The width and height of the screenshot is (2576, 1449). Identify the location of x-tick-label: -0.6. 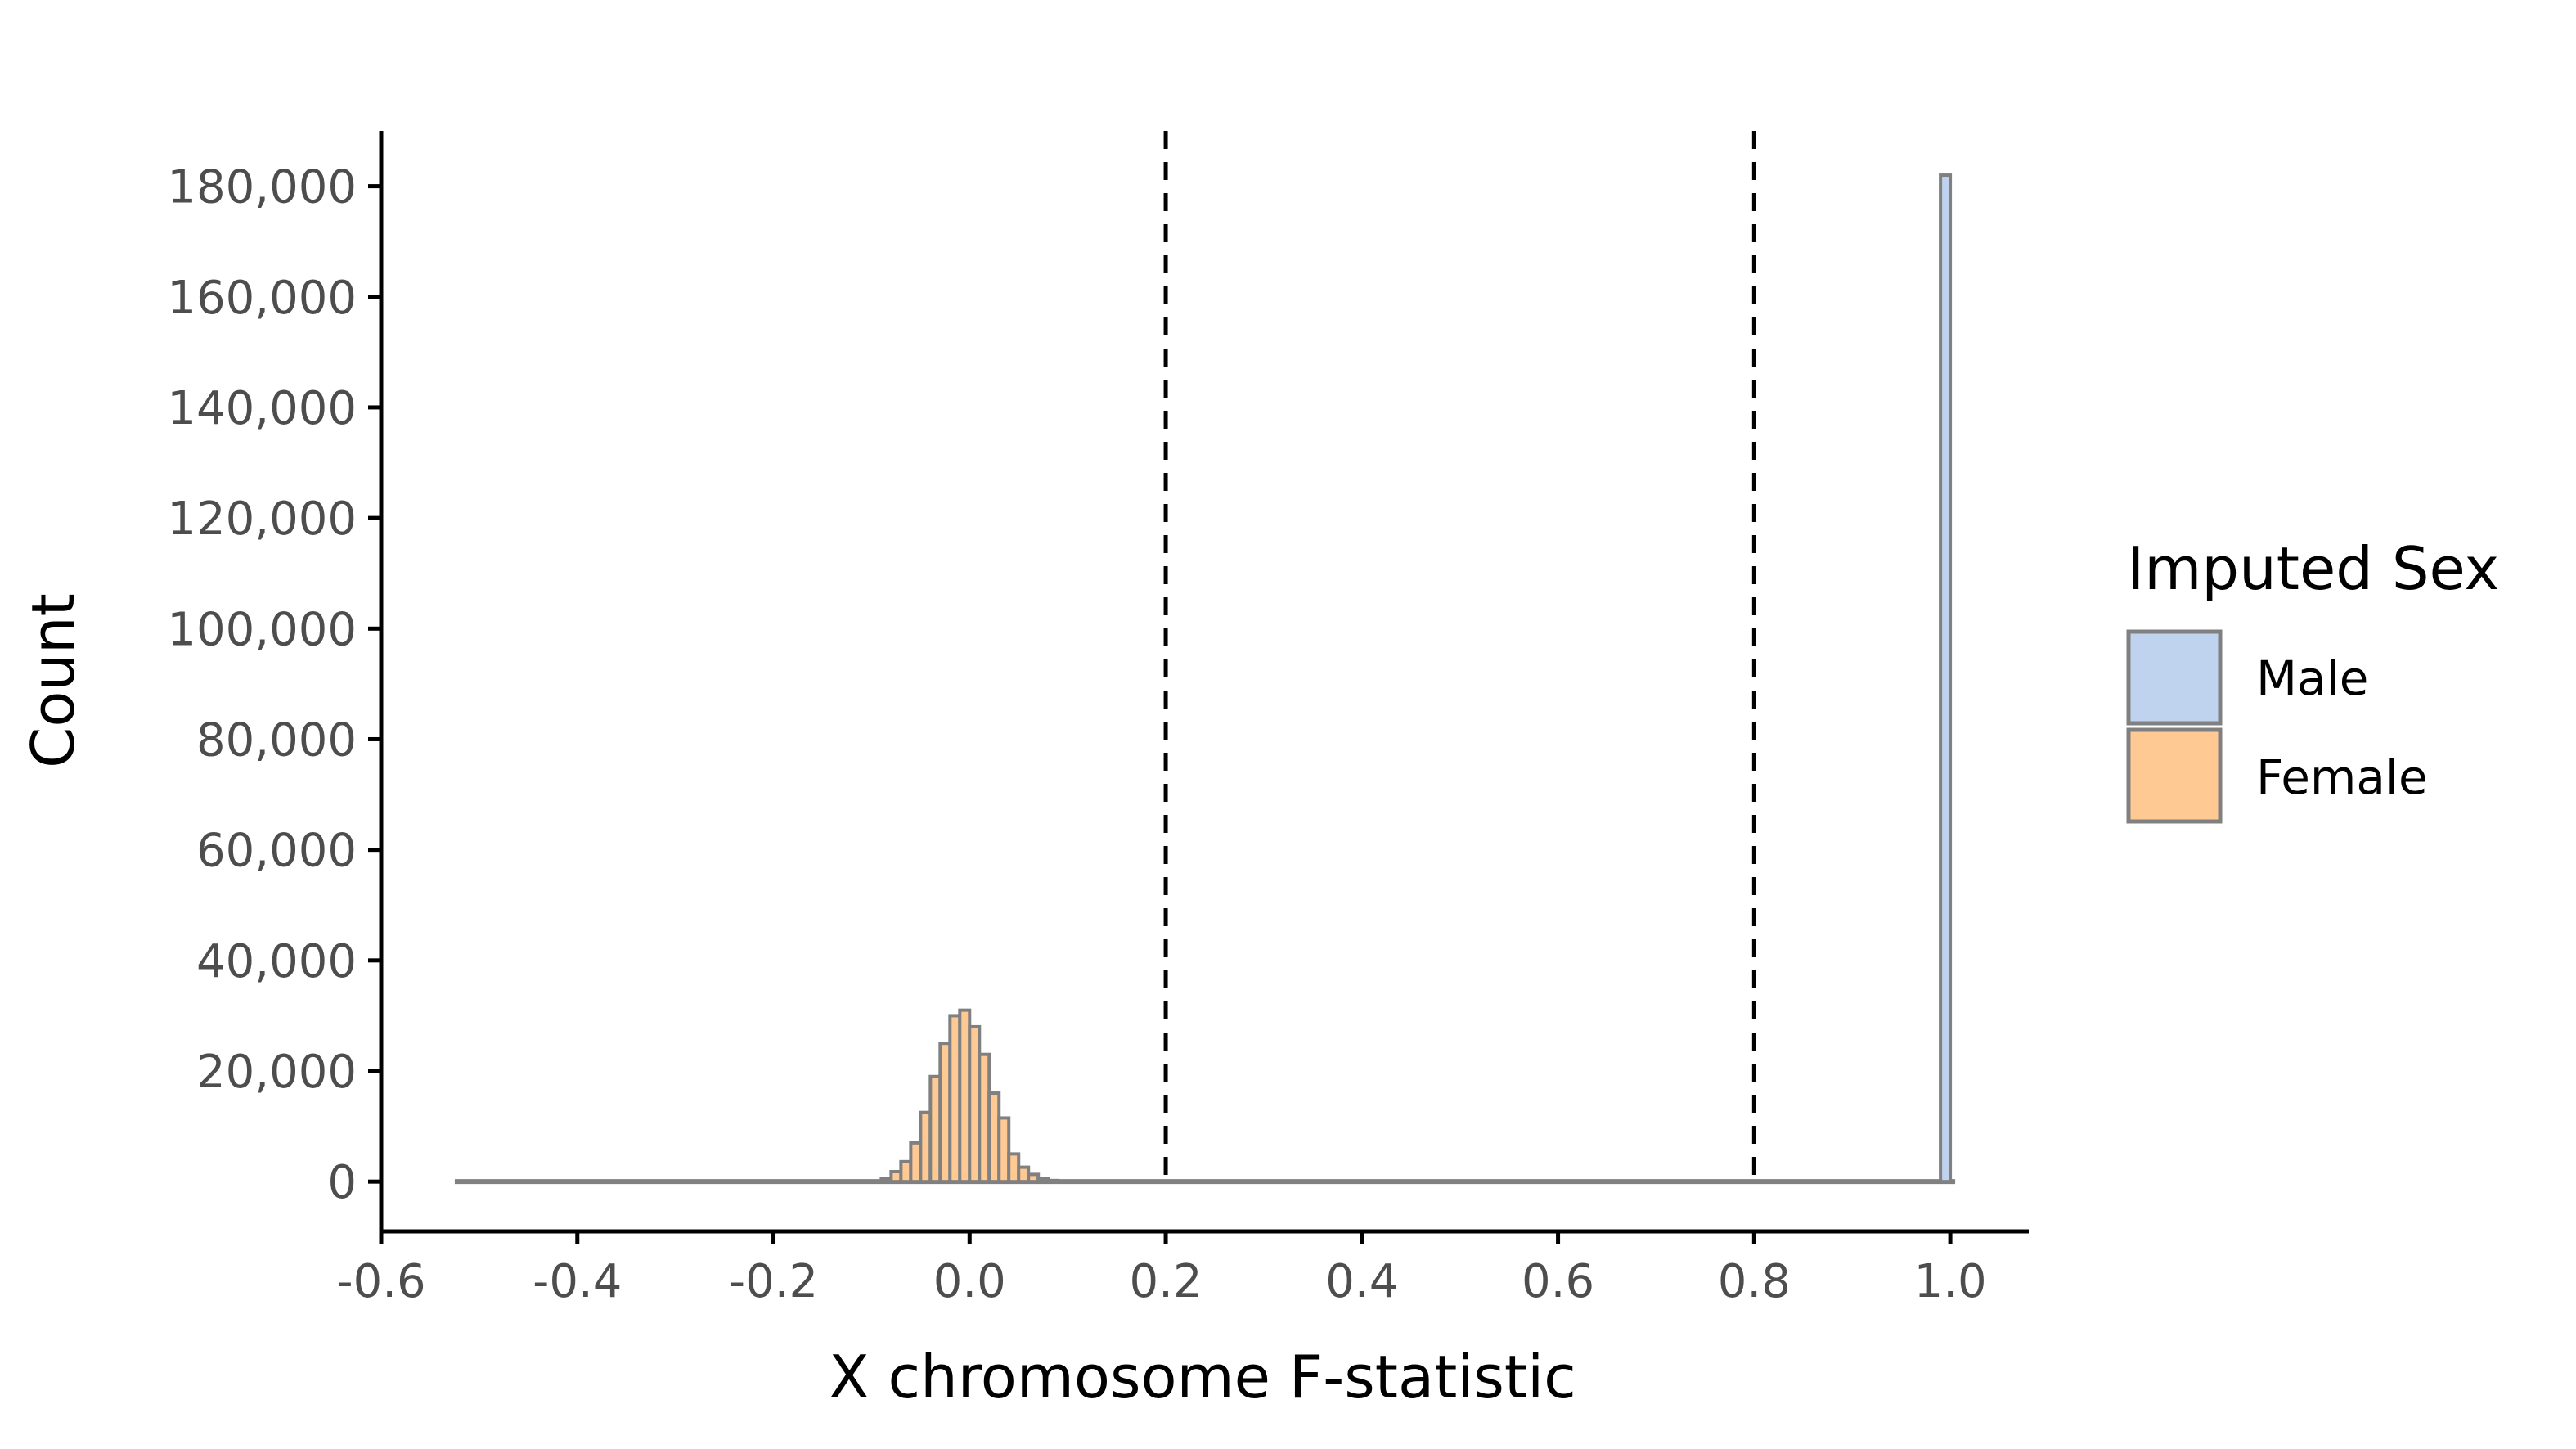
(381, 1282).